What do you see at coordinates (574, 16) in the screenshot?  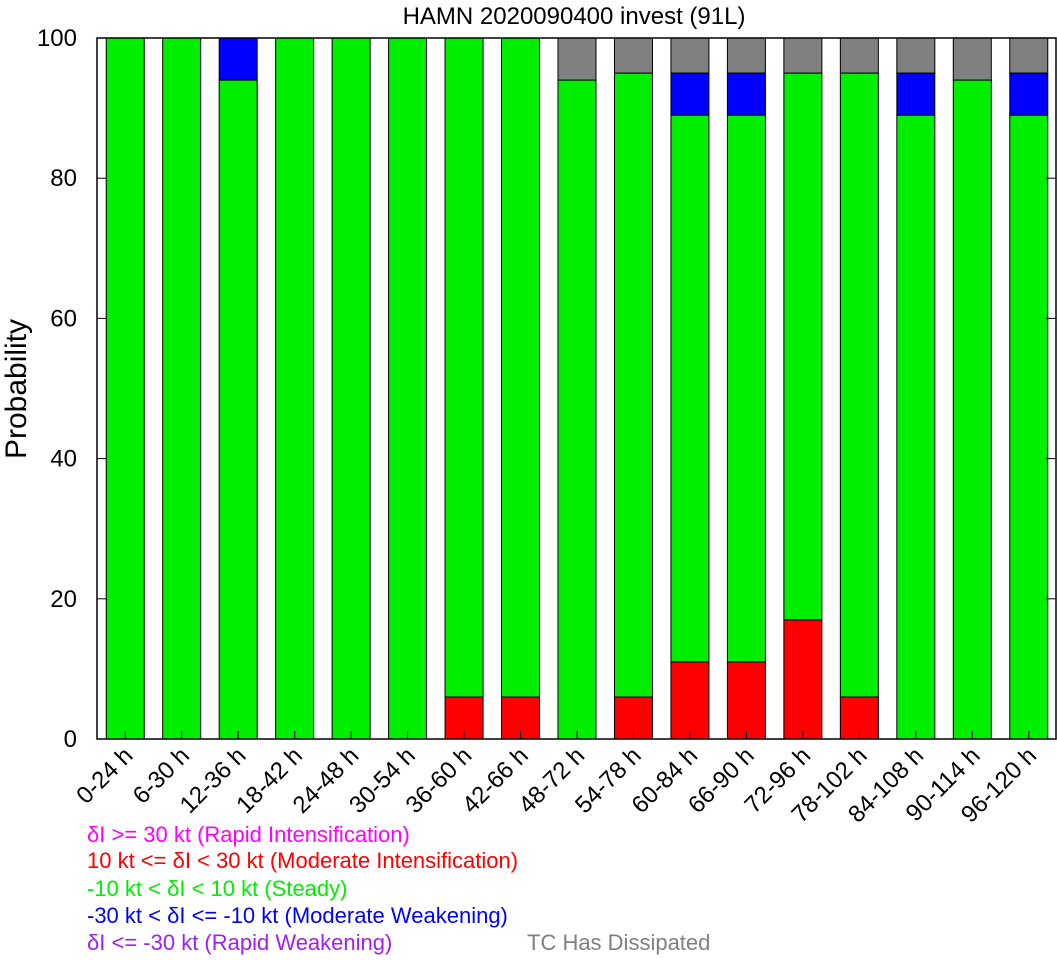 I see `chart-title: HAMN 2020090400 invest (91L)` at bounding box center [574, 16].